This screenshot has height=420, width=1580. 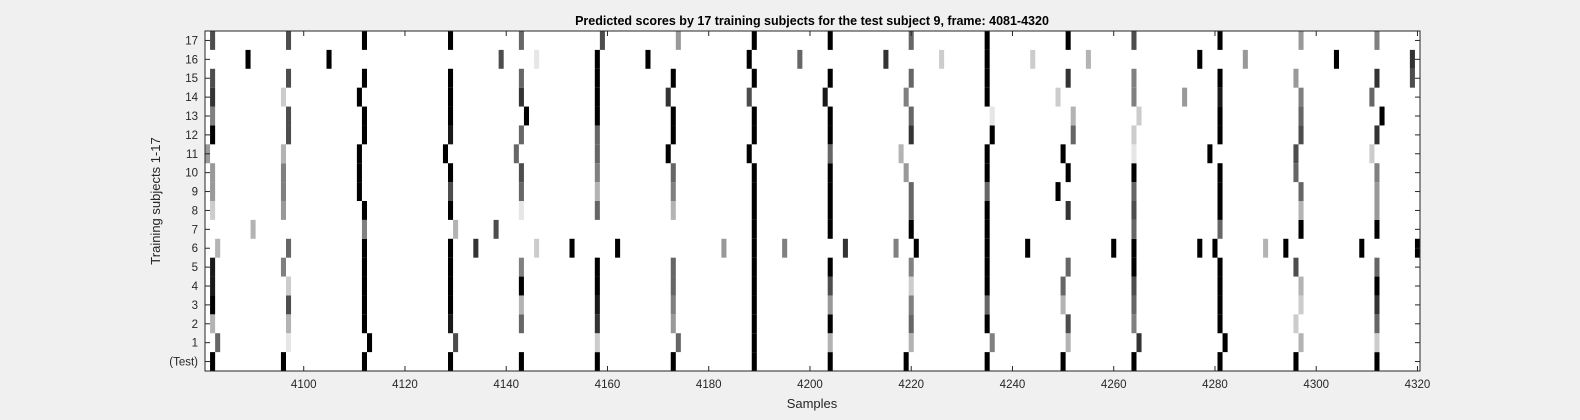 I want to click on y-tick-label: 6, so click(x=195, y=249).